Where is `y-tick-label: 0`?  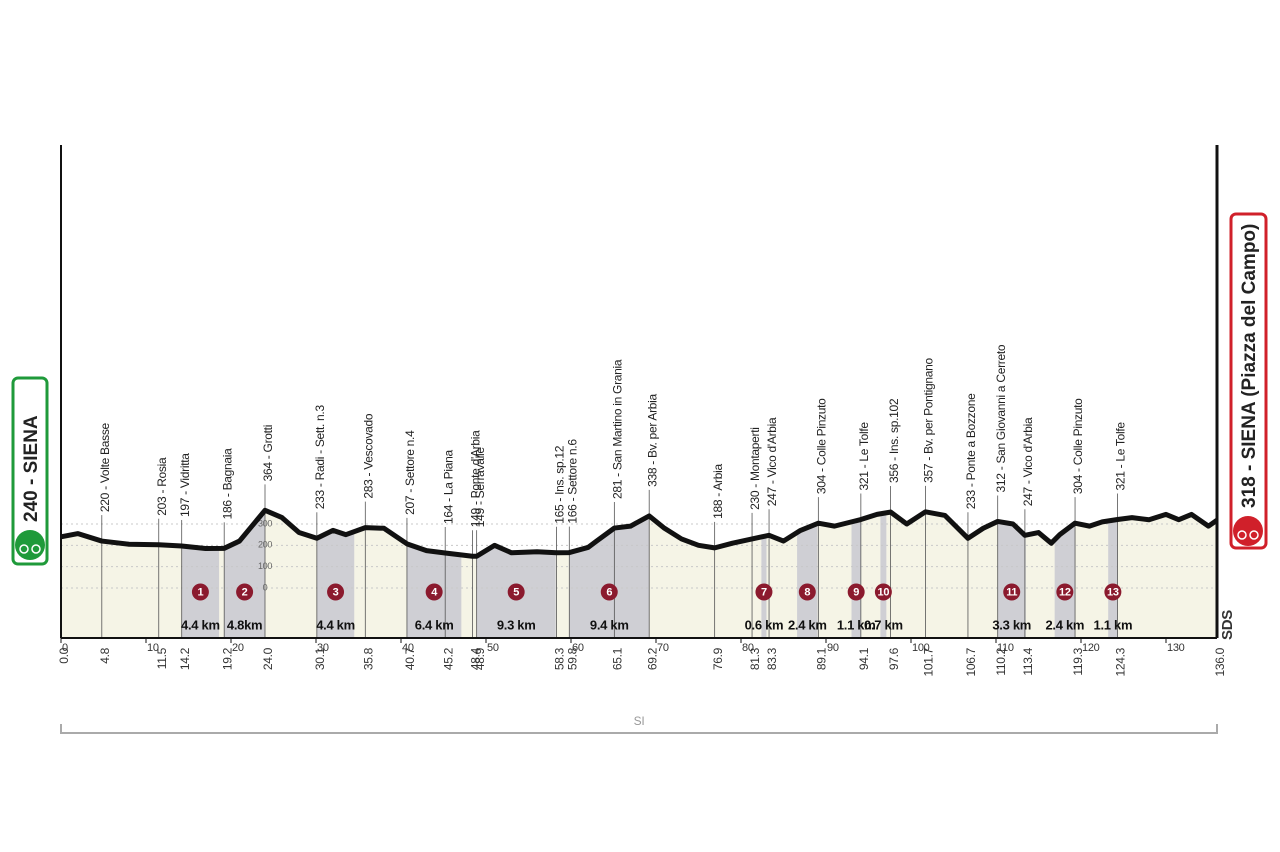
y-tick-label: 0 is located at coordinates (265, 587).